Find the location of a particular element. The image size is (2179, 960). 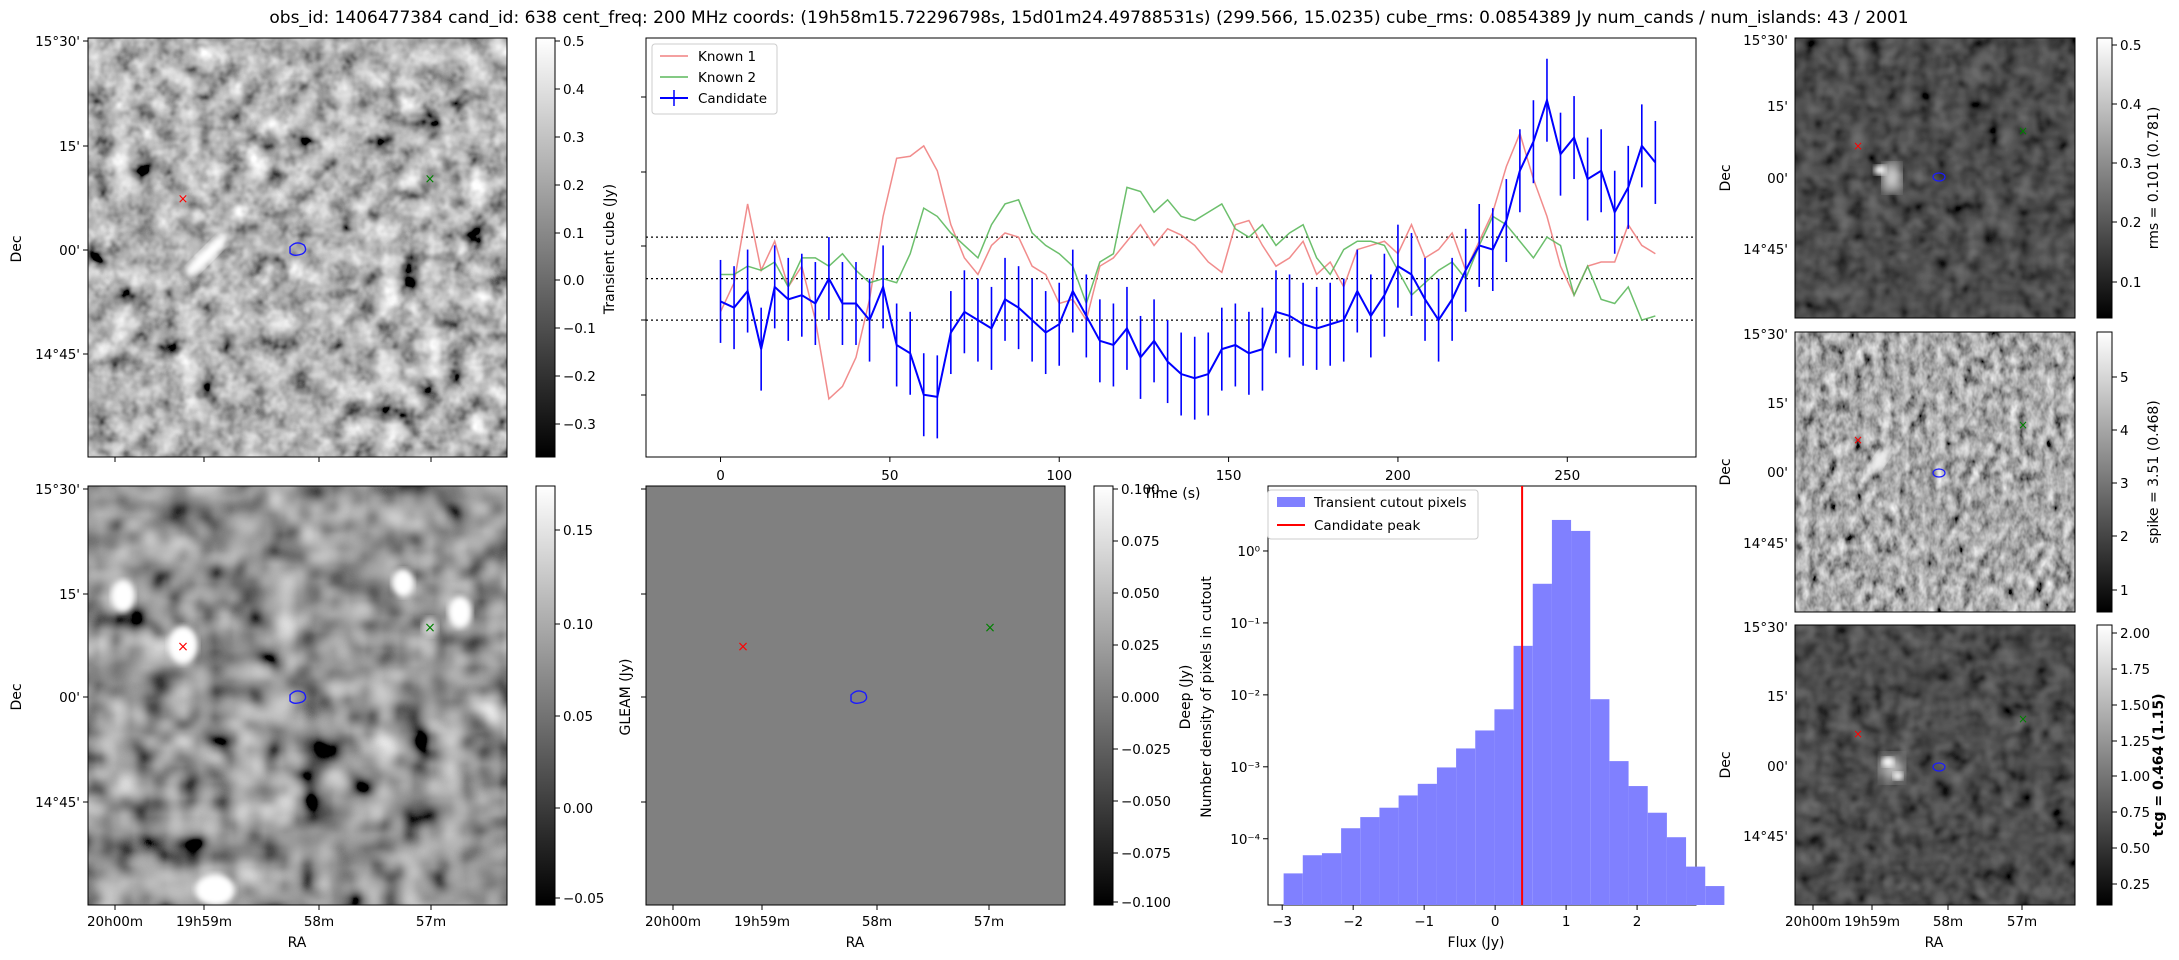

series-candidate is located at coordinates (1188, 247).